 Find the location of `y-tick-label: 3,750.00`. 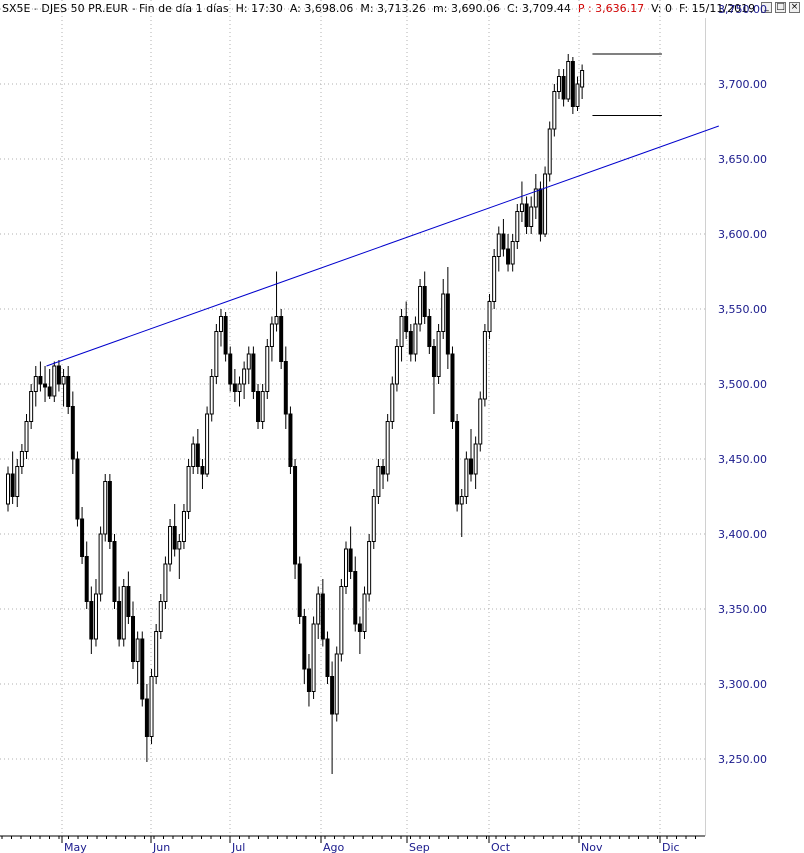

y-tick-label: 3,750.00 is located at coordinates (742, 9).